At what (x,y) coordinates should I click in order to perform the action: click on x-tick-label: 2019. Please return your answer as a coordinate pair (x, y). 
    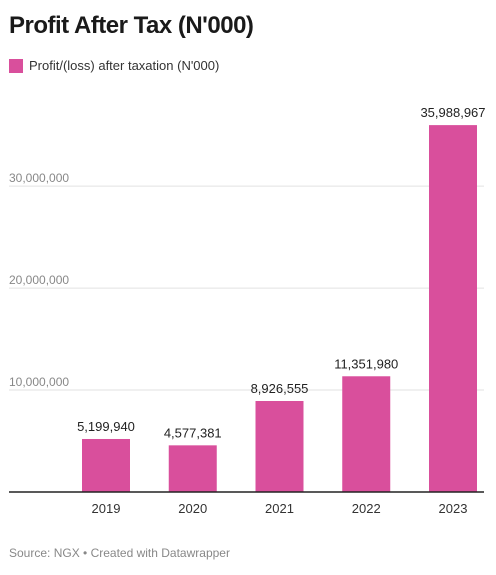
    Looking at the image, I should click on (106, 508).